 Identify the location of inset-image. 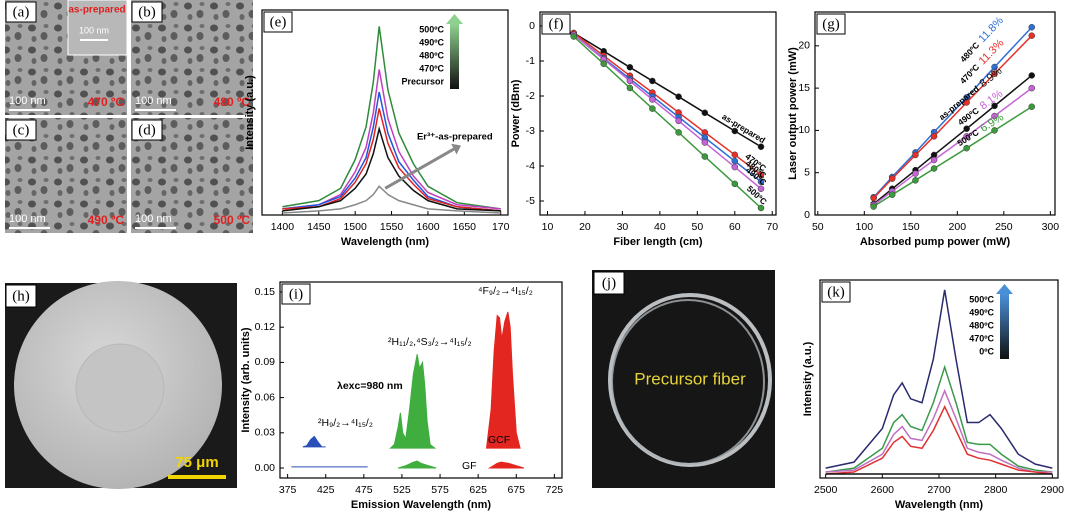
(97, 28).